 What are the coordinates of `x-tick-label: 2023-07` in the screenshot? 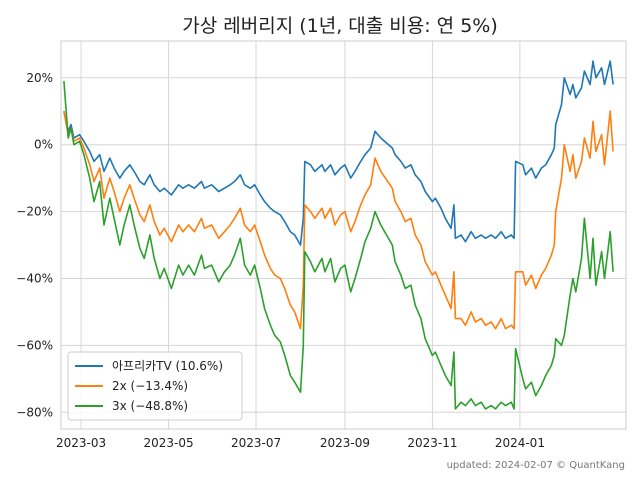 It's located at (256, 443).